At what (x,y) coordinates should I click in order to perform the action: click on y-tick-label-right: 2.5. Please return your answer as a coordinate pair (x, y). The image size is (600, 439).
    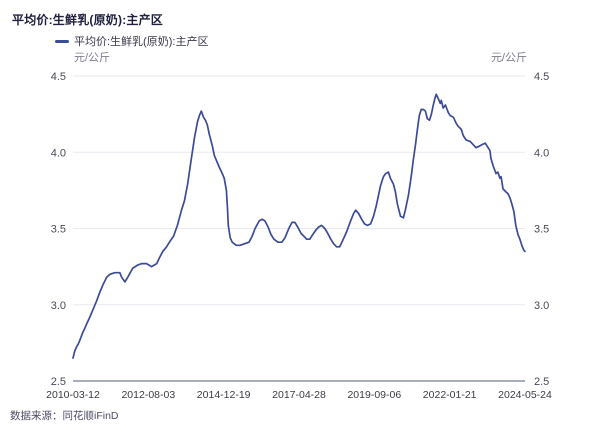
    Looking at the image, I should click on (541, 382).